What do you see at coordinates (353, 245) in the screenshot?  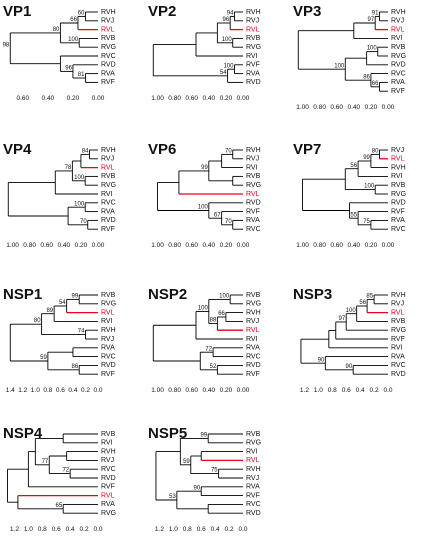 I see `tick-label: 0.40` at bounding box center [353, 245].